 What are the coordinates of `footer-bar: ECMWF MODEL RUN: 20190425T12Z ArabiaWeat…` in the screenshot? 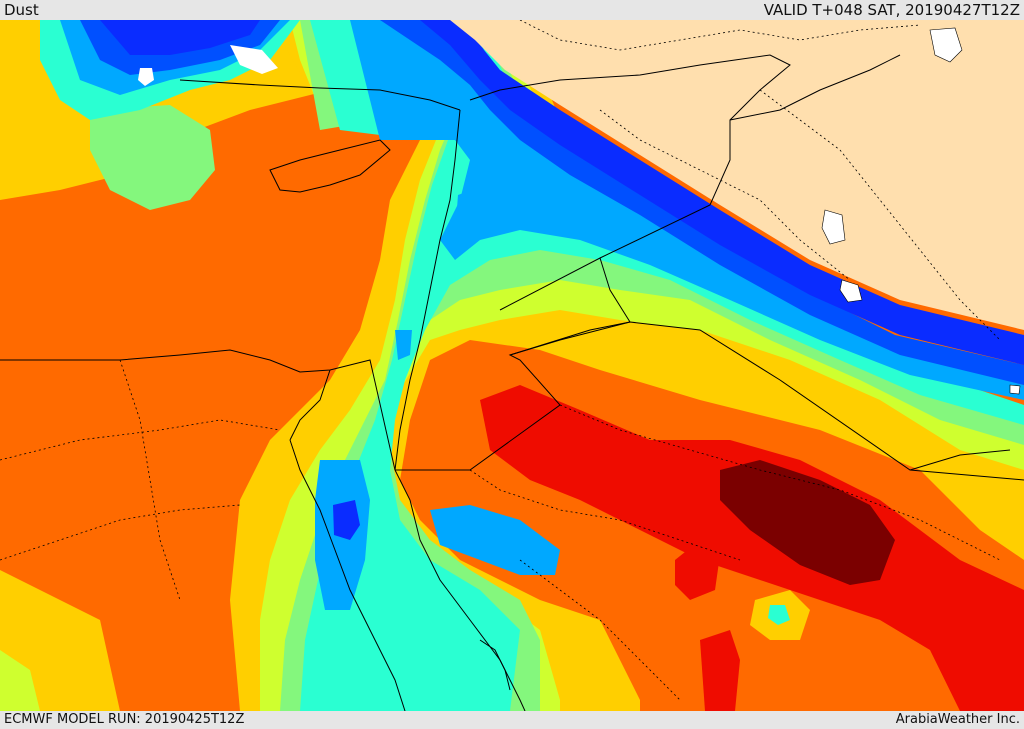 It's located at (512, 720).